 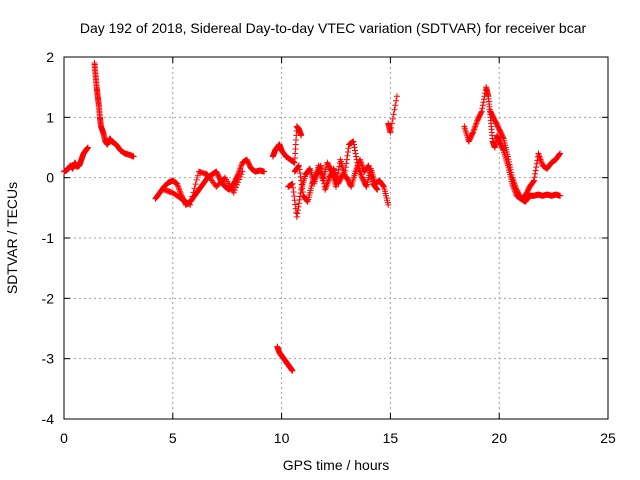 I want to click on x-tick-label: 0, so click(x=64, y=438).